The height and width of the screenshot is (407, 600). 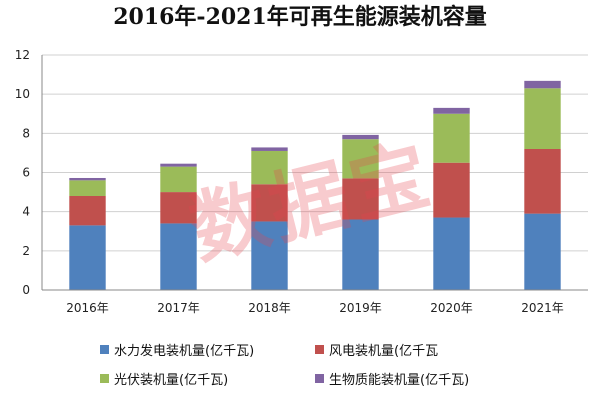 I want to click on y-tick-label: 6, so click(x=26, y=173).